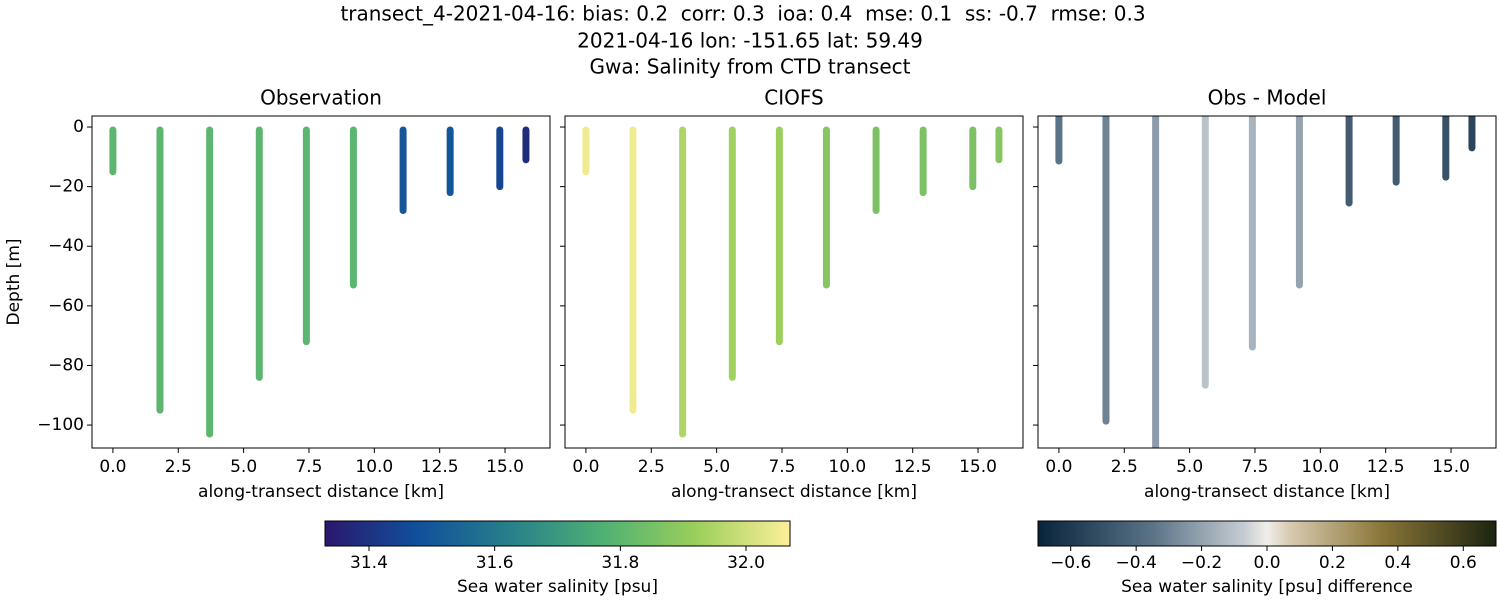 The image size is (1500, 600). What do you see at coordinates (1201, 563) in the screenshot?
I see `colorbar-tick-label: −0.2` at bounding box center [1201, 563].